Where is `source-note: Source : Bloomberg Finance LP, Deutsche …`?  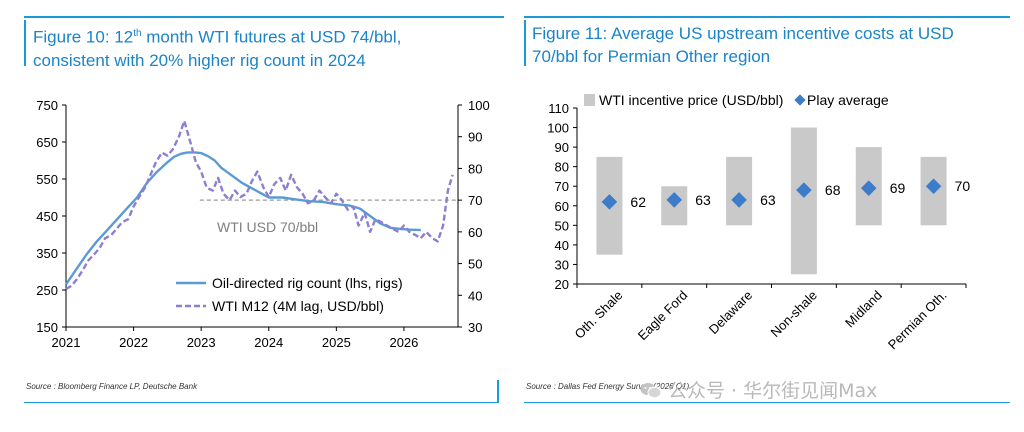 source-note: Source : Bloomberg Finance LP, Deutsche … is located at coordinates (112, 386).